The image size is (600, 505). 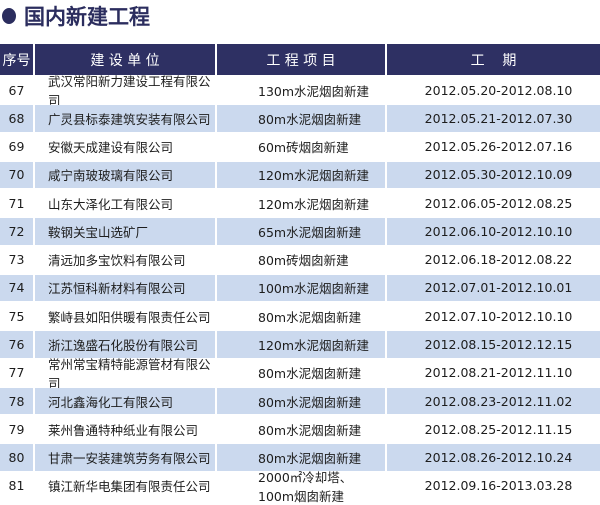 What do you see at coordinates (9, 16) in the screenshot?
I see `bullet-icon` at bounding box center [9, 16].